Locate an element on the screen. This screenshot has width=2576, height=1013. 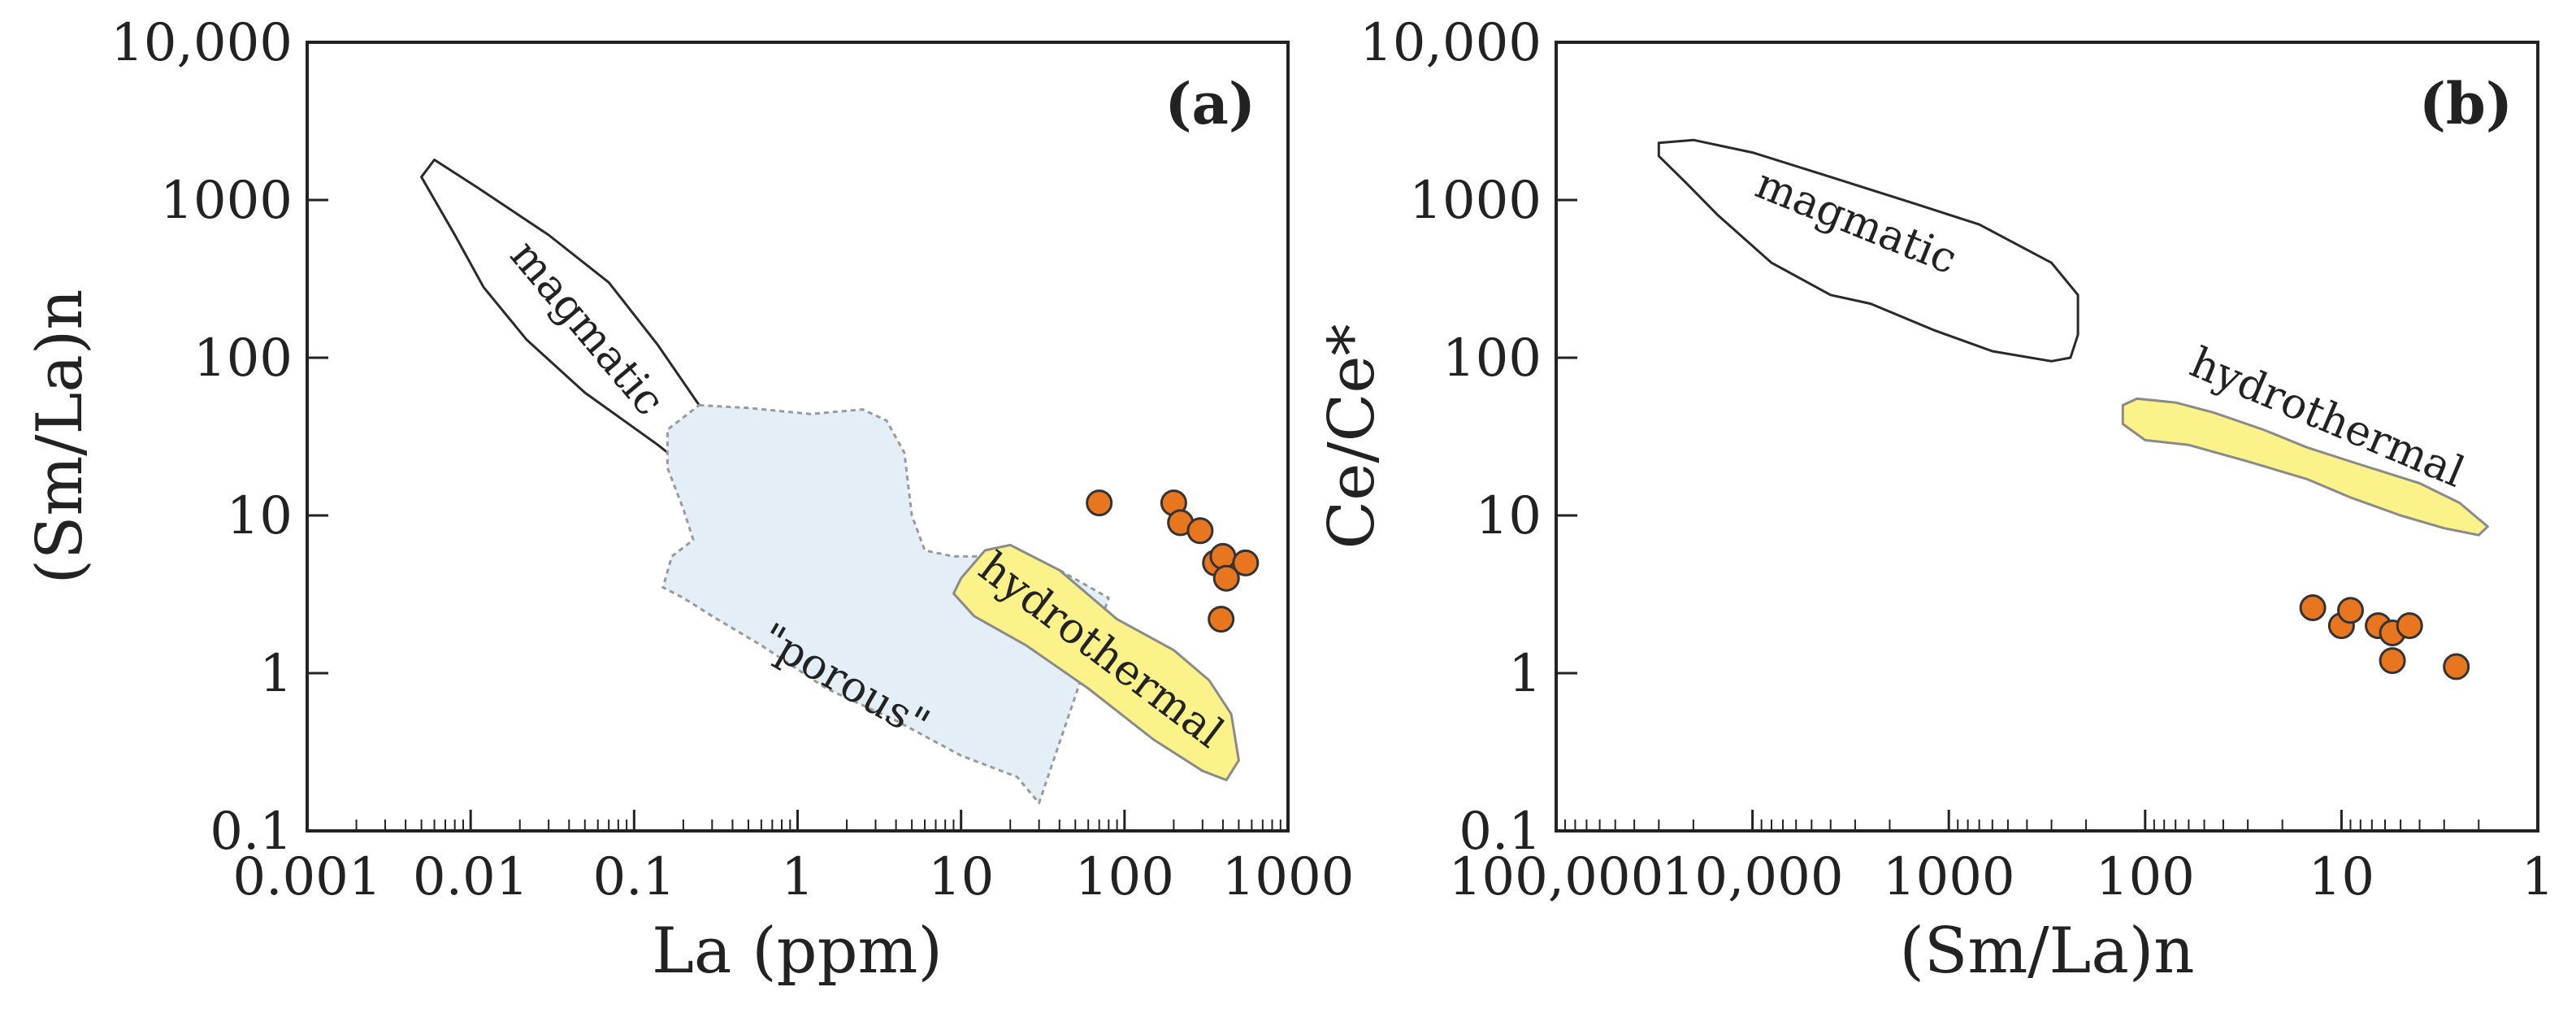
panel-b-y-tick-label: 100 is located at coordinates (1492, 358).